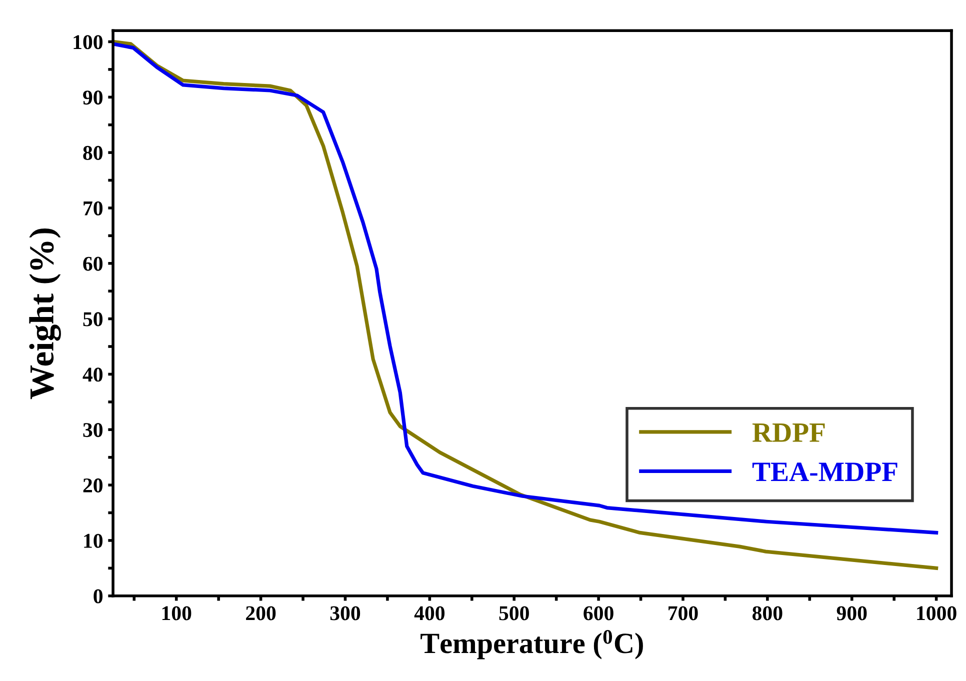 This screenshot has height=681, width=966. What do you see at coordinates (93, 153) in the screenshot?
I see `y-tick-label: 80` at bounding box center [93, 153].